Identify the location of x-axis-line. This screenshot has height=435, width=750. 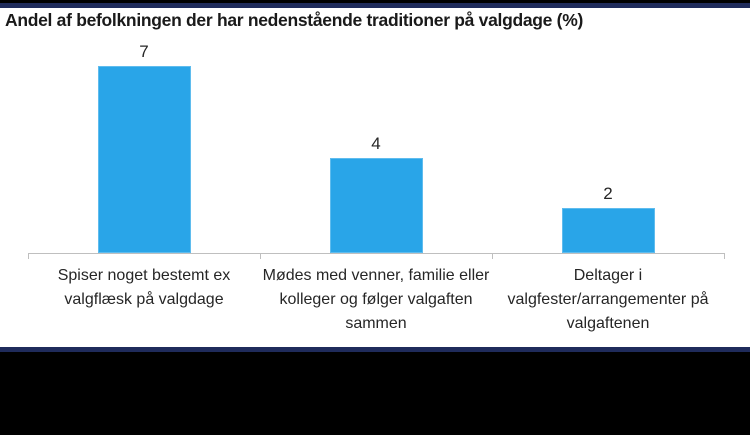
(376, 253).